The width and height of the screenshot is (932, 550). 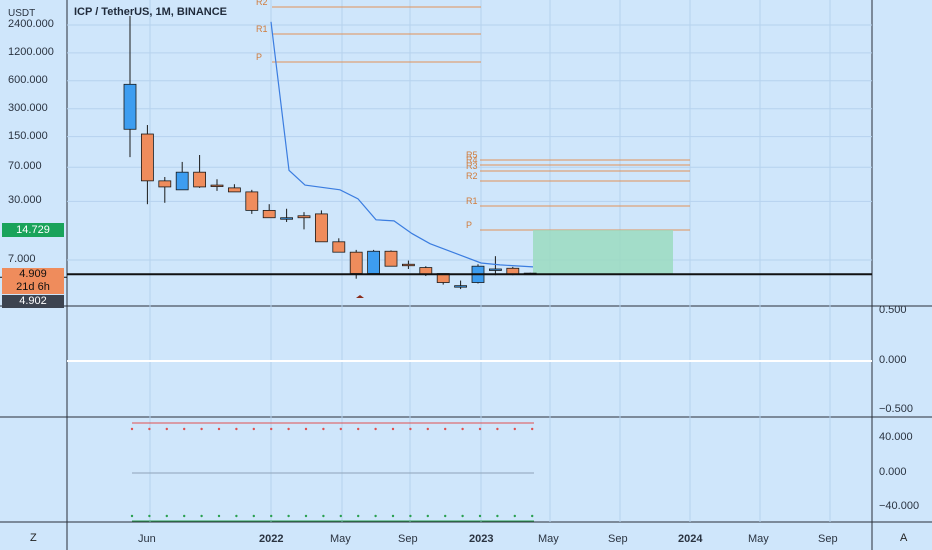 I want to click on moving-average-line, so click(x=402, y=144).